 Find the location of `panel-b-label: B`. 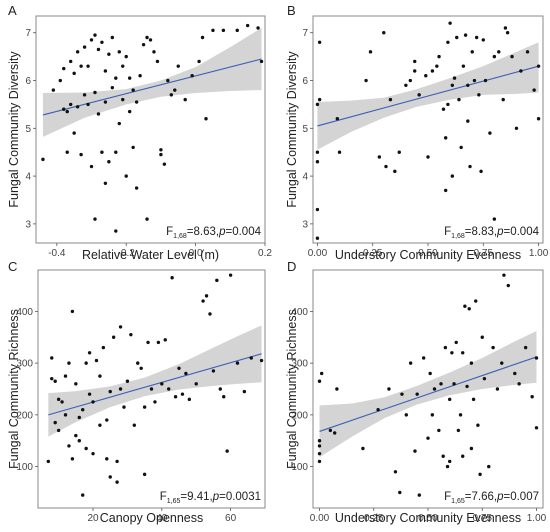

panel-b-label: B is located at coordinates (291, 10).